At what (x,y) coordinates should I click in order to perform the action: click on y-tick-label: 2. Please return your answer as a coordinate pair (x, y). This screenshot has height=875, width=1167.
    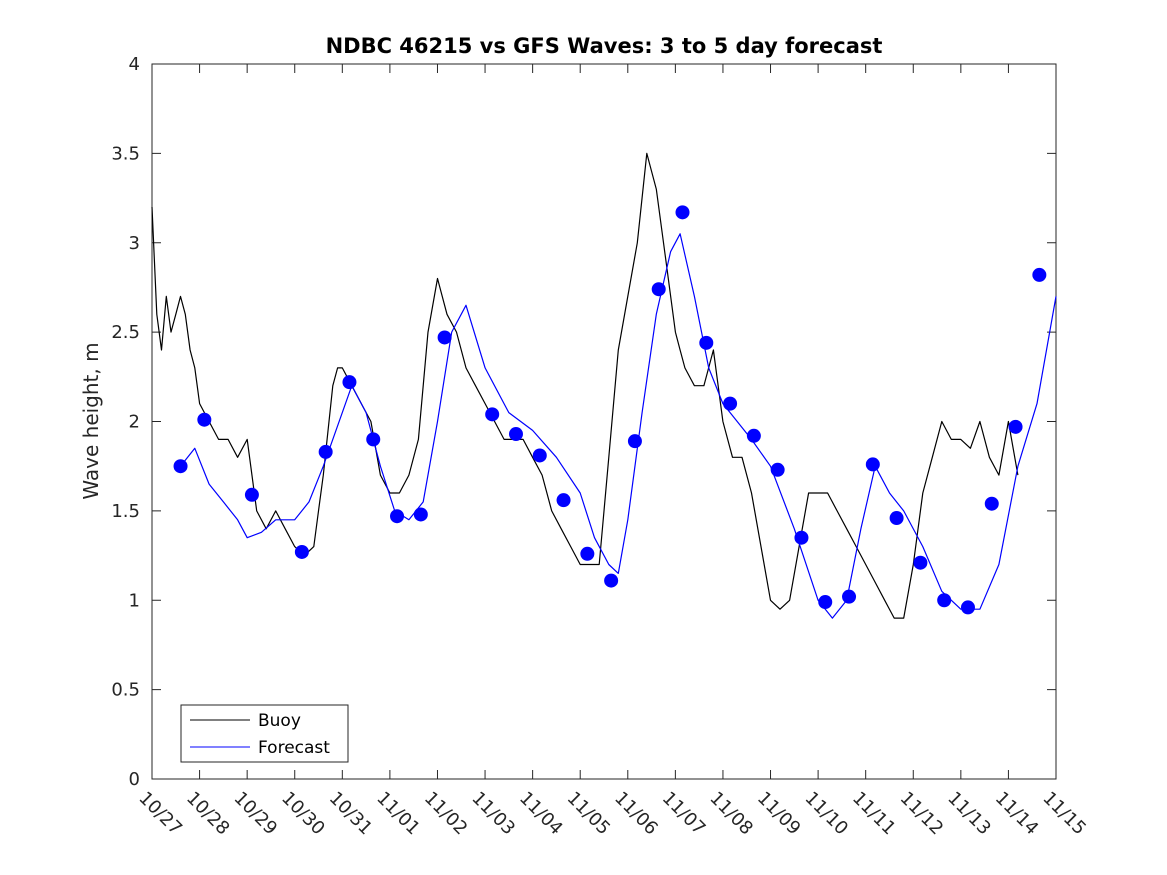
    Looking at the image, I should click on (134, 422).